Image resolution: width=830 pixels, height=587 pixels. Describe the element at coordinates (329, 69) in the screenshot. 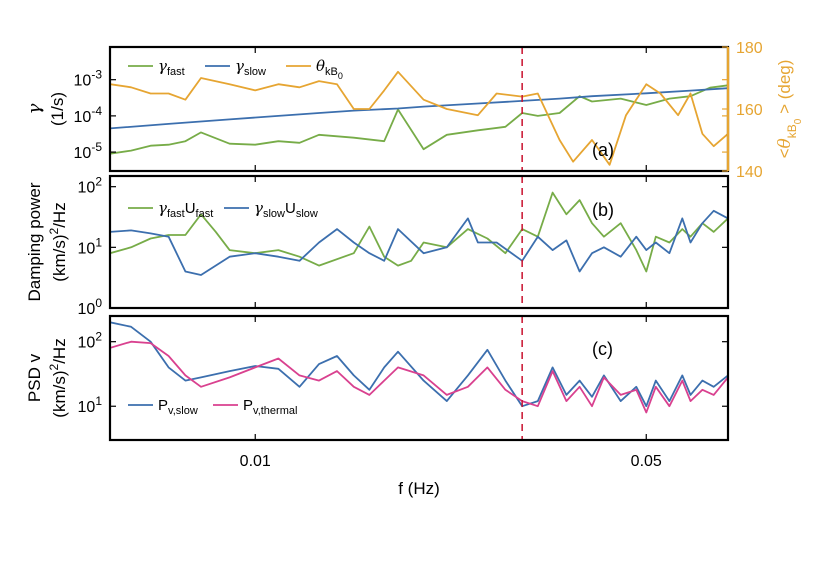

I see `legend-entry: θkB0` at that location.